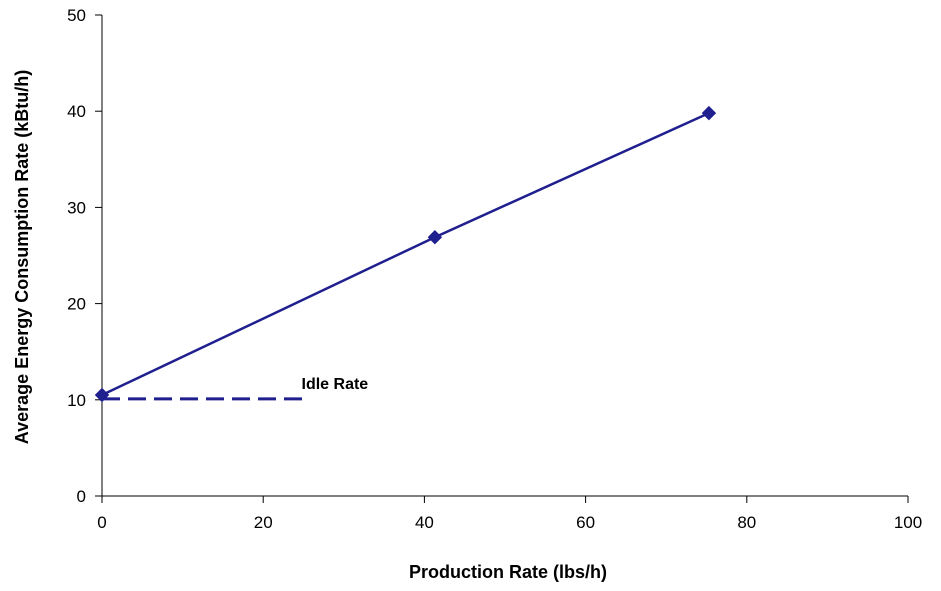 Image resolution: width=941 pixels, height=591 pixels. What do you see at coordinates (424, 522) in the screenshot?
I see `x-tick-label: 40` at bounding box center [424, 522].